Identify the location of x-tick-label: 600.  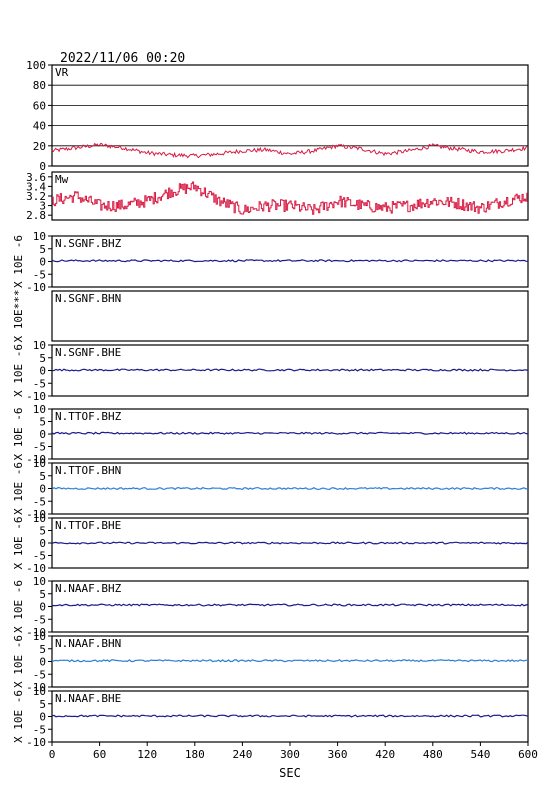
(528, 754).